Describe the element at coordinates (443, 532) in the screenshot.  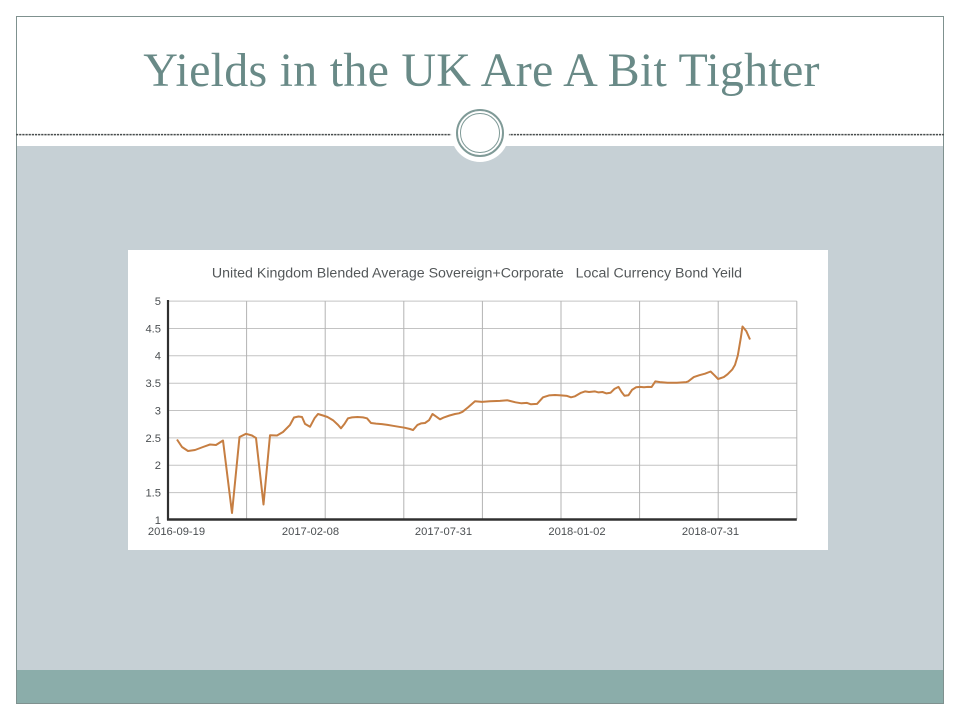
I see `svg-text: 2017-07-31` at that location.